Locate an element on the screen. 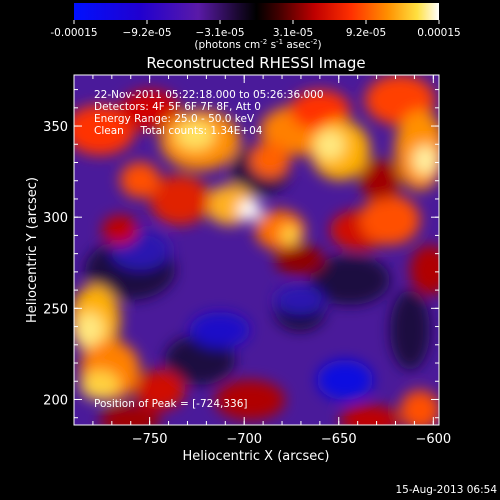  x-tick-label: −600 is located at coordinates (433, 439).